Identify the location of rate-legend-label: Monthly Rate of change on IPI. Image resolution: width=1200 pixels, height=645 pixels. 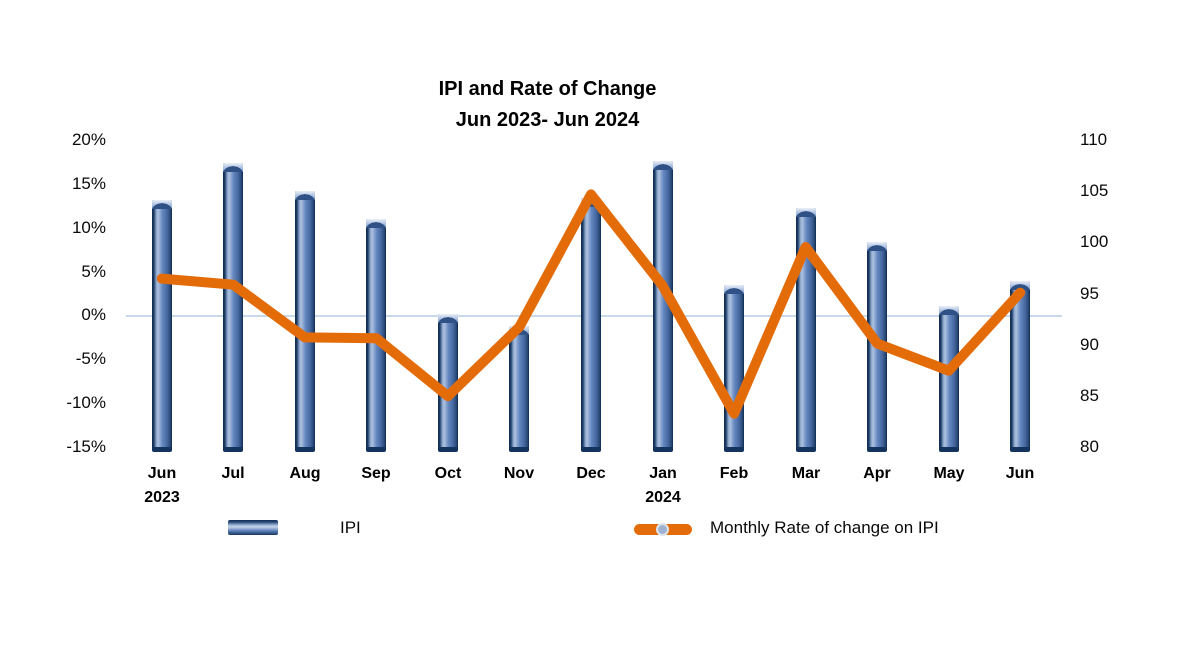
(824, 527).